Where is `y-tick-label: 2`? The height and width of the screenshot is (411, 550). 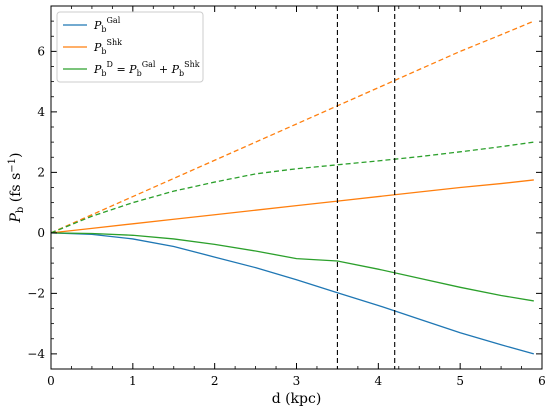
y-tick-label: 2 is located at coordinates (41, 172).